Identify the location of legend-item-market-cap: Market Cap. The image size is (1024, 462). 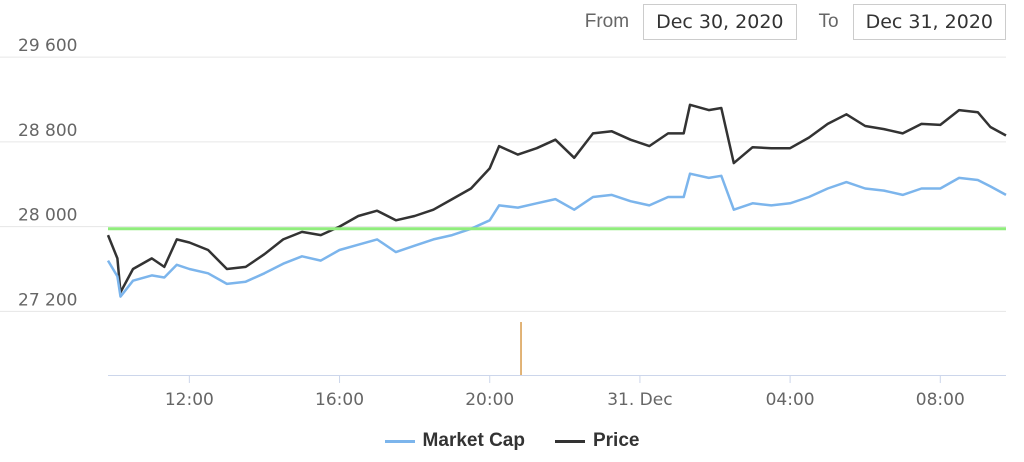
(454, 441).